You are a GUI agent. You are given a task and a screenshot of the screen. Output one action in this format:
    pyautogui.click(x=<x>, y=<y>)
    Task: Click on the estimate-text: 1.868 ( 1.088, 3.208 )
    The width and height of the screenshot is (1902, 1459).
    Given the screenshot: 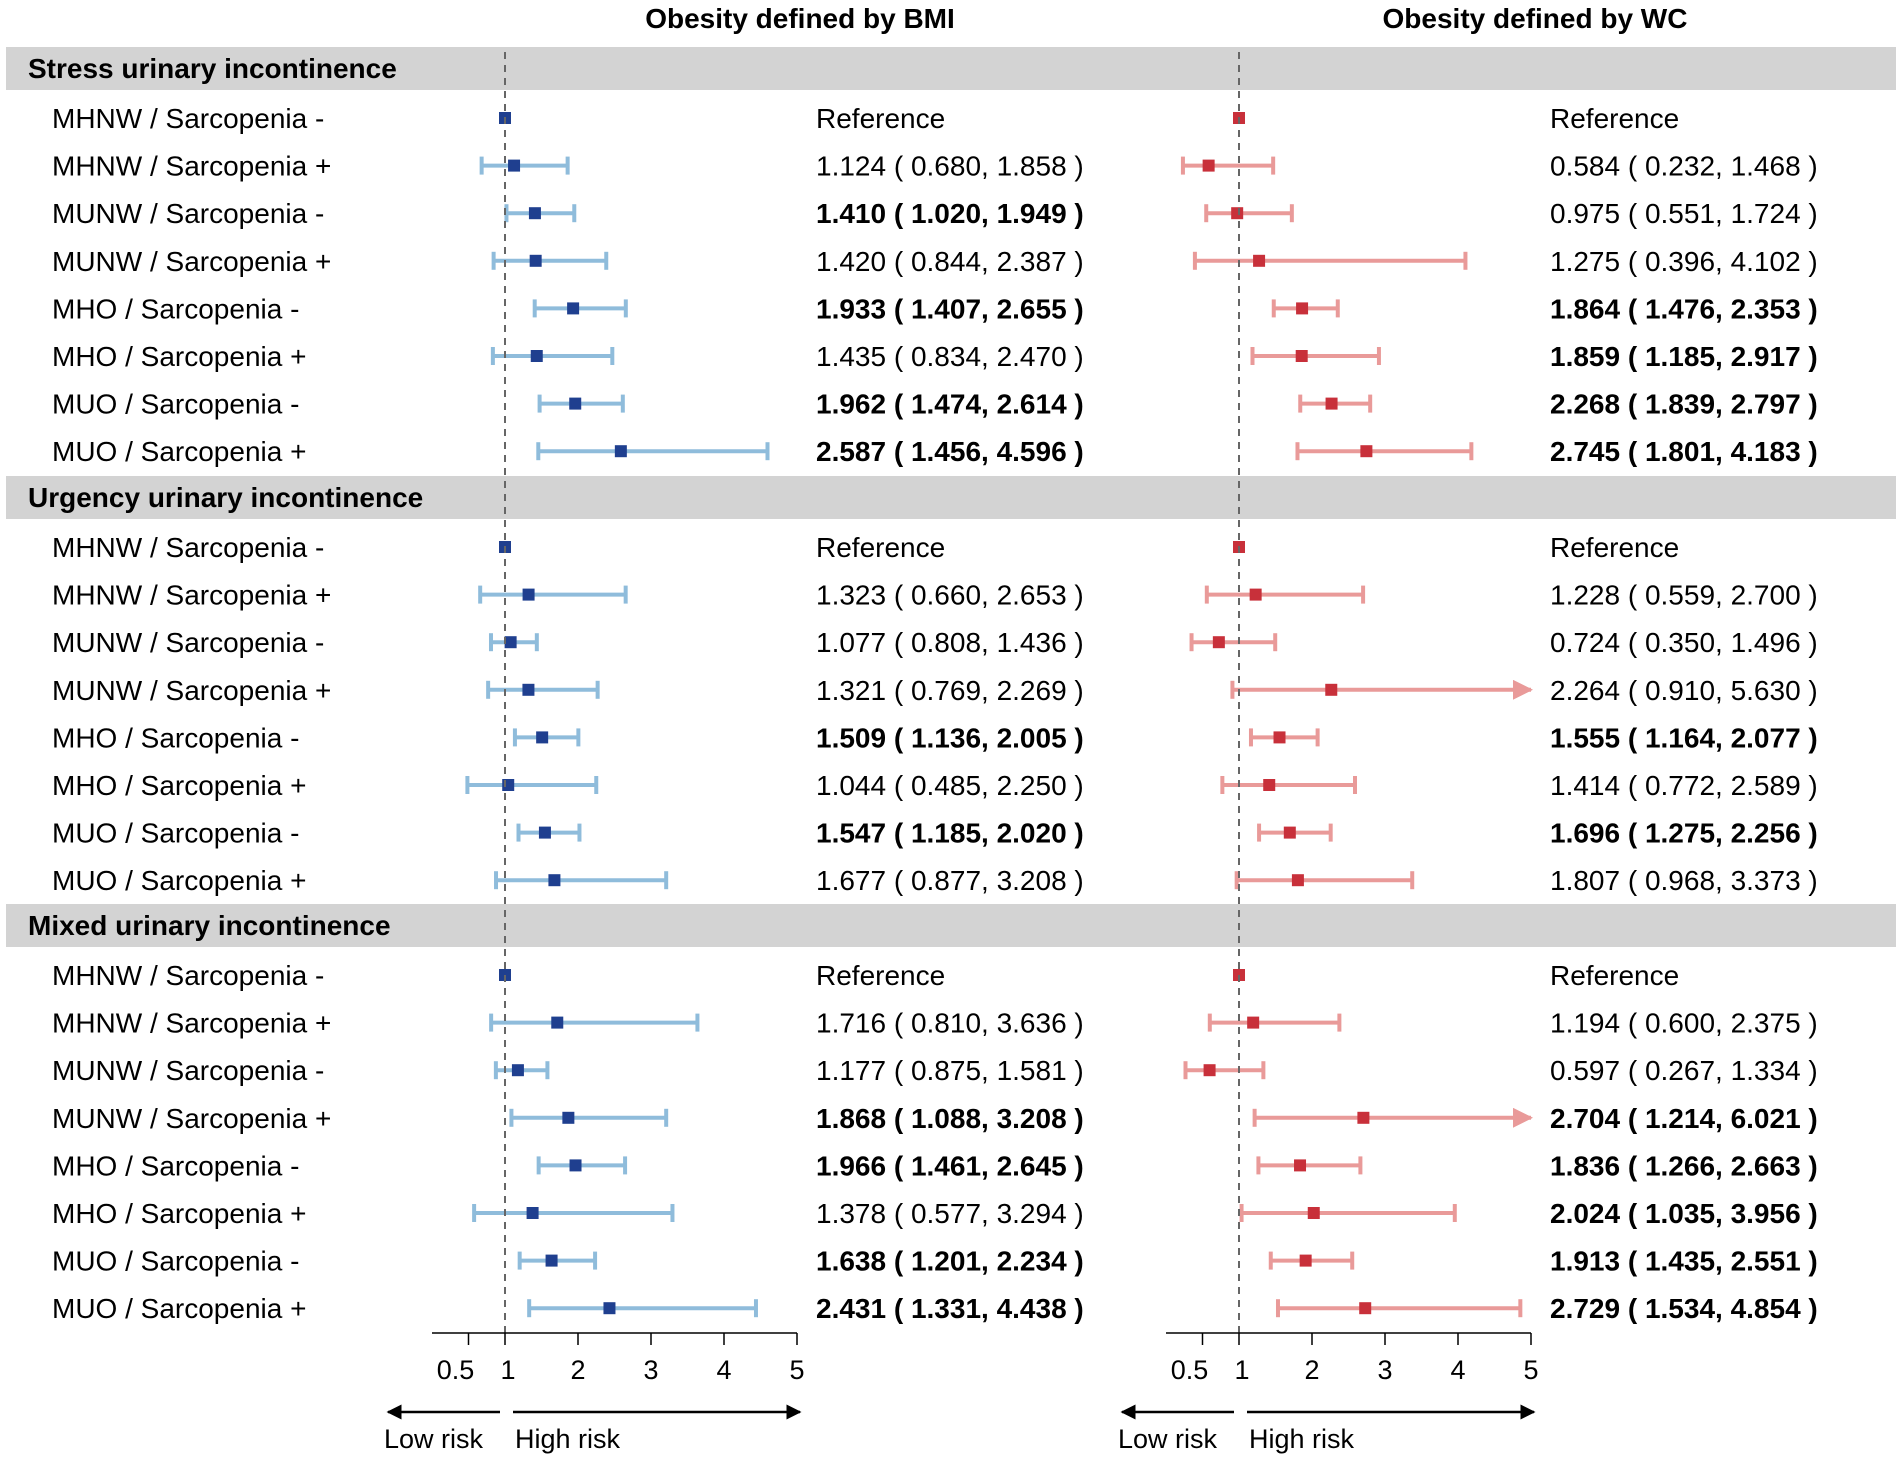 What is the action you would take?
    pyautogui.click(x=950, y=1118)
    